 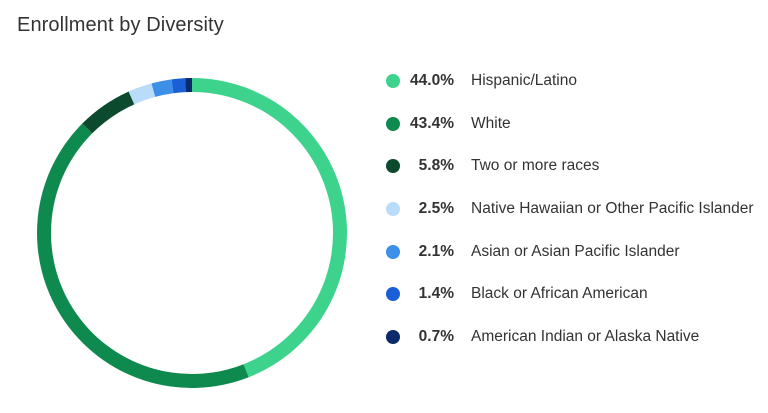 I want to click on legend-item-two-or-more-races: 5.8% Two or more races, so click(x=570, y=166).